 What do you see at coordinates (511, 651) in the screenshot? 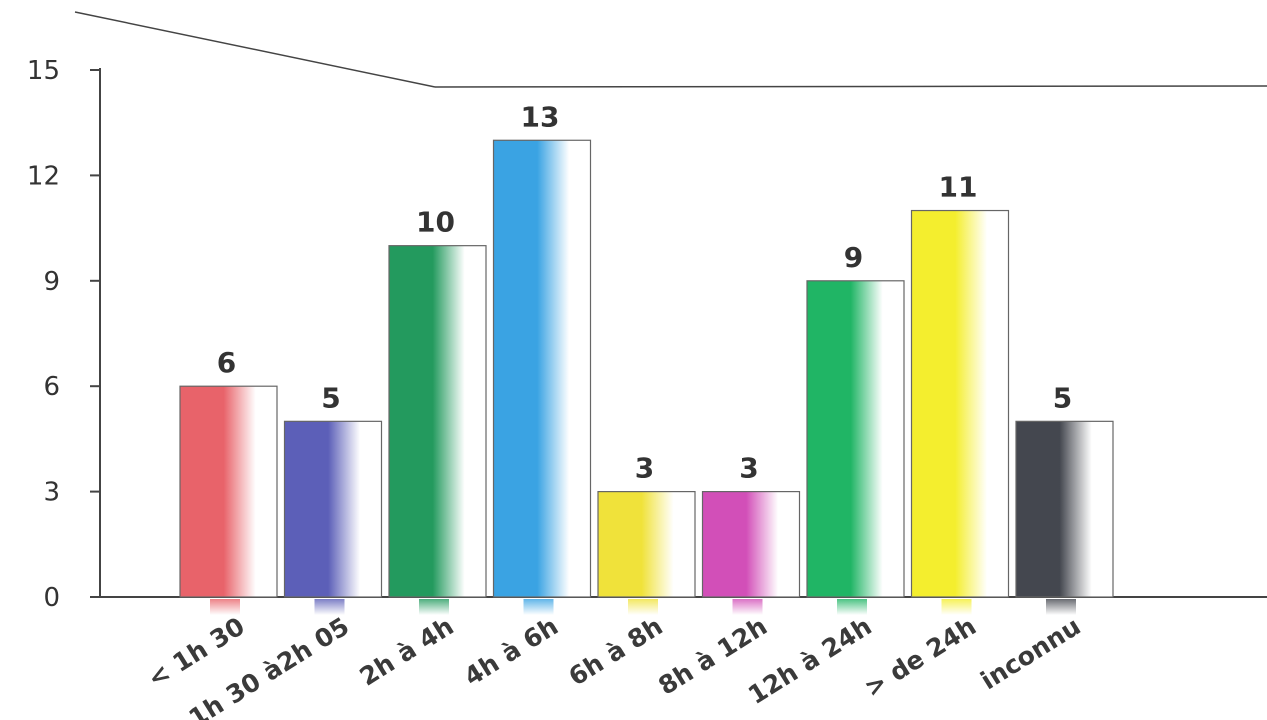
I see `x-category-label: 4h à 6h` at bounding box center [511, 651].